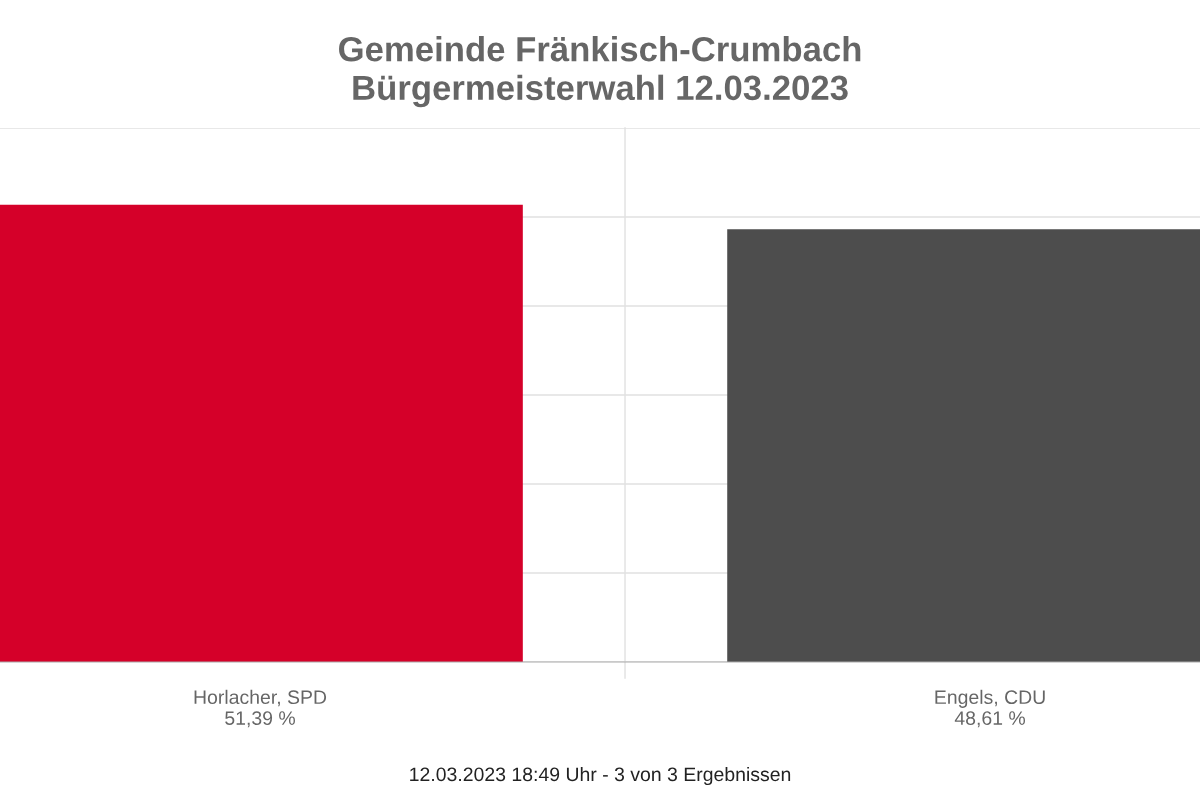  I want to click on data-label: 48,61 %, so click(990, 719).